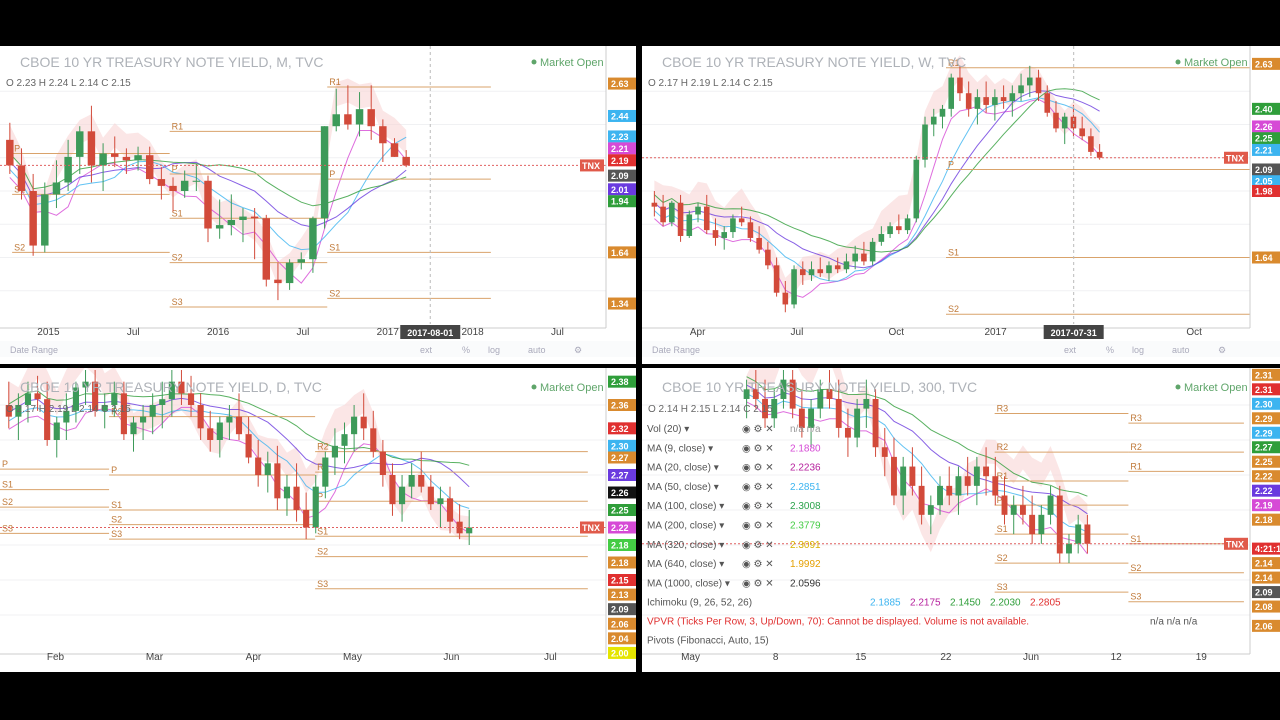 This screenshot has height=720, width=1280. I want to click on ohlc-values: O 2.17 H 2.19 L 2.14 C 2.15, so click(68, 409).